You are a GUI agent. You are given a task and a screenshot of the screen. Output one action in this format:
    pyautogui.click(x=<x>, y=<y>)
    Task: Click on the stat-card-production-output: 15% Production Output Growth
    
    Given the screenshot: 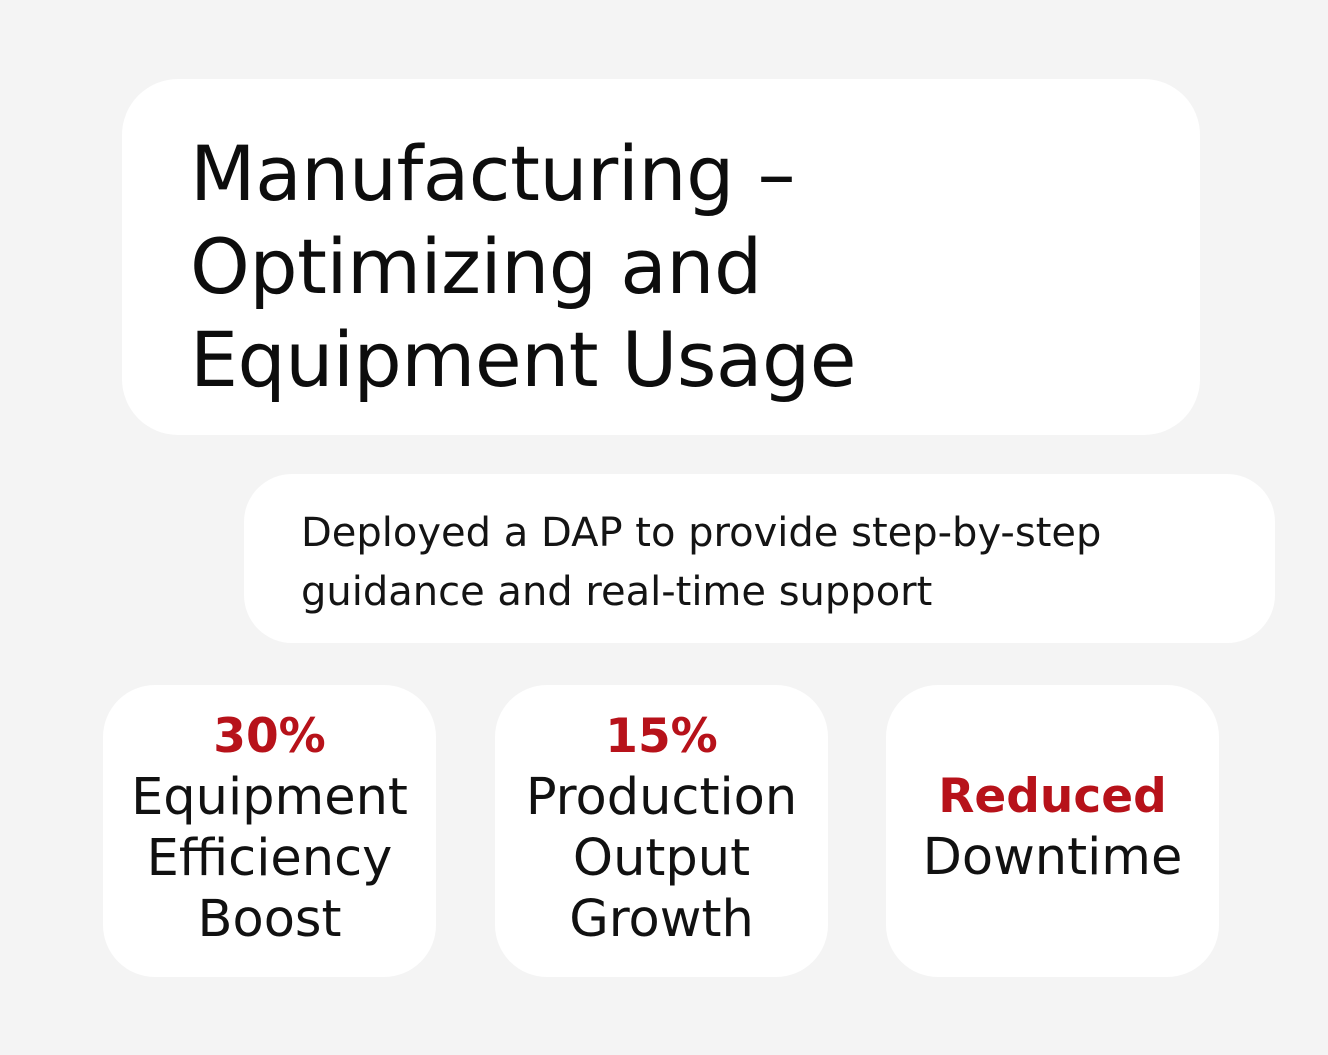 What is the action you would take?
    pyautogui.click(x=661, y=831)
    